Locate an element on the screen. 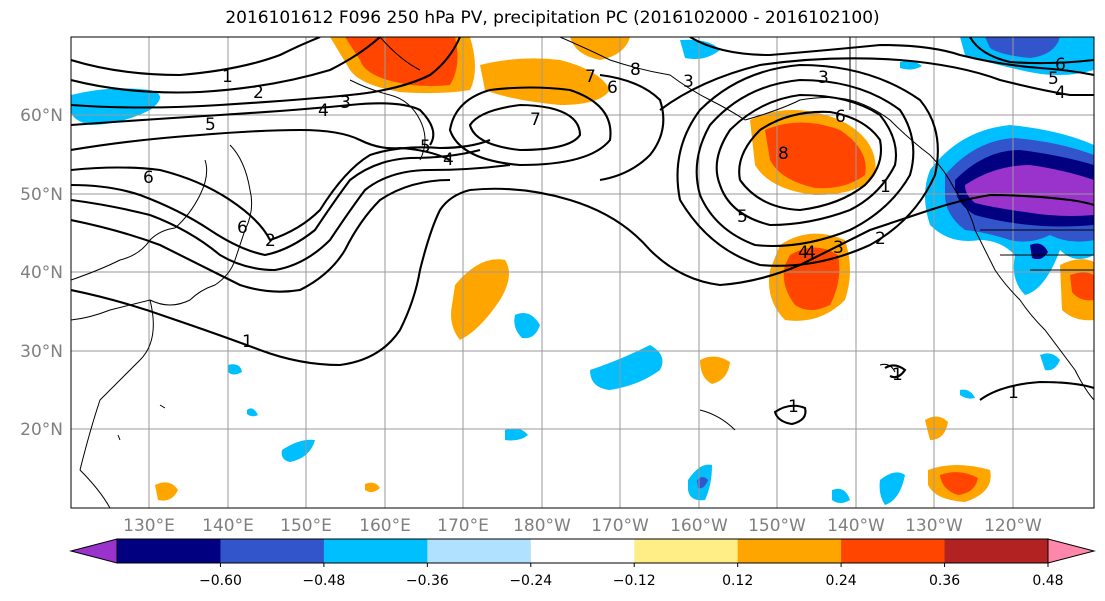 The image size is (1105, 601). lat-label: 60°N is located at coordinates (41, 116).